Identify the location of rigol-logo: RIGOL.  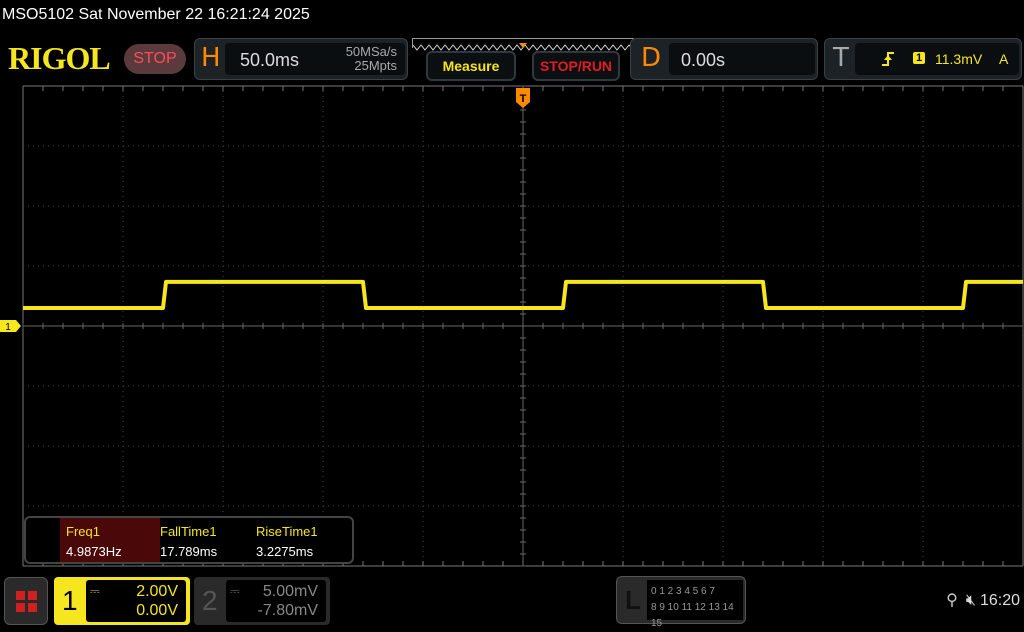
(59, 58).